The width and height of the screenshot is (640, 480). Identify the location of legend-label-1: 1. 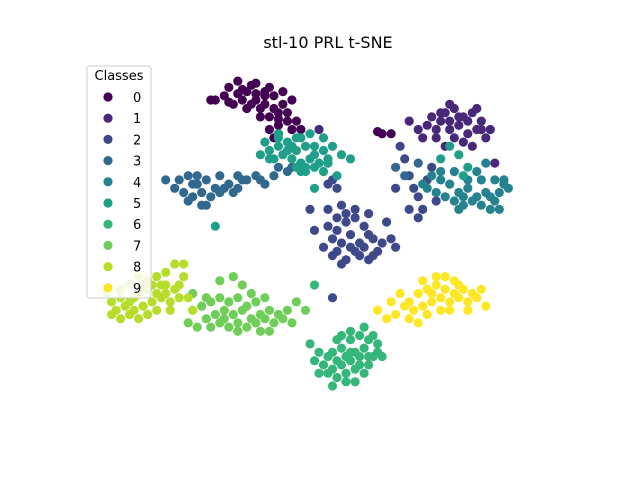
(137, 119).